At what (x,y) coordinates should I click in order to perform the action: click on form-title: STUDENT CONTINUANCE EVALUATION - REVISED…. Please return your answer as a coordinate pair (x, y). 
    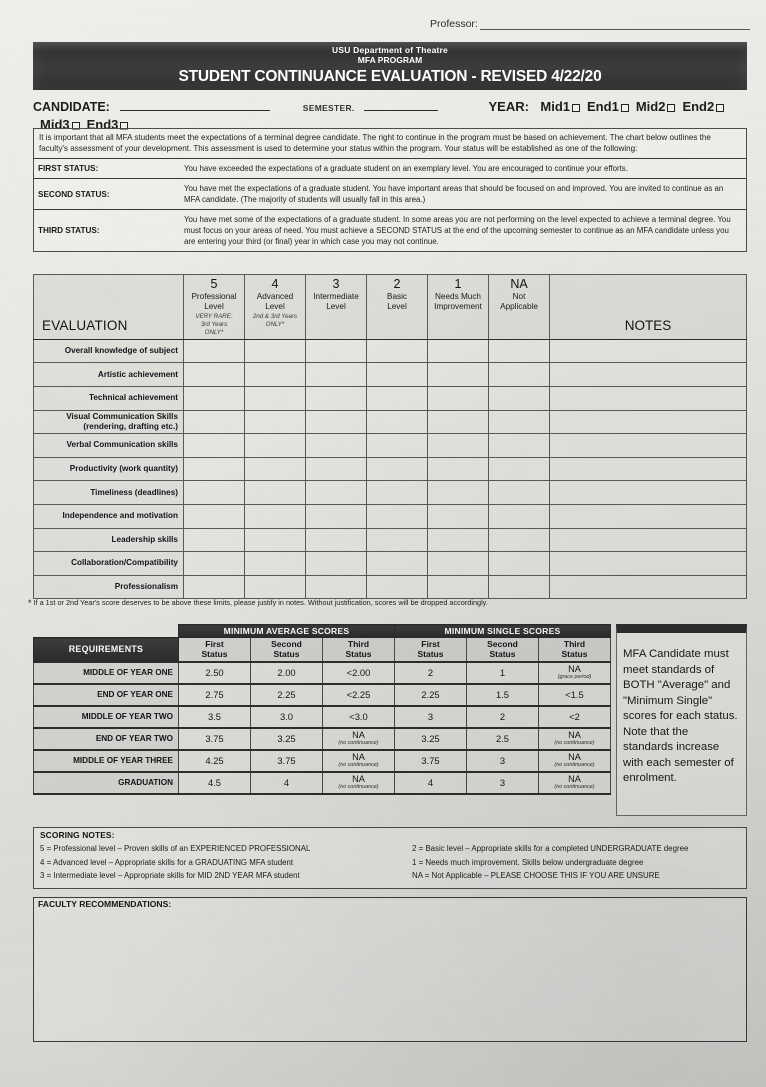
    Looking at the image, I should click on (390, 76).